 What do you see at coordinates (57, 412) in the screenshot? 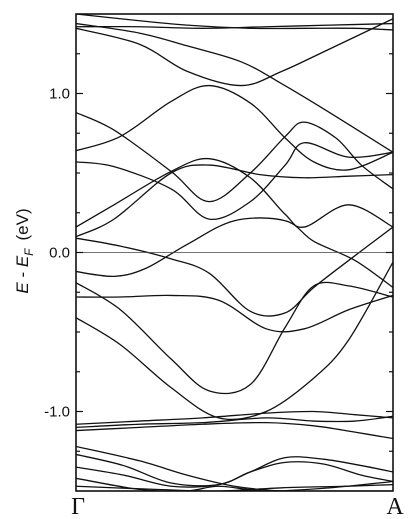
I see `y-tick-label-neg-1.0: -1.0` at bounding box center [57, 412].